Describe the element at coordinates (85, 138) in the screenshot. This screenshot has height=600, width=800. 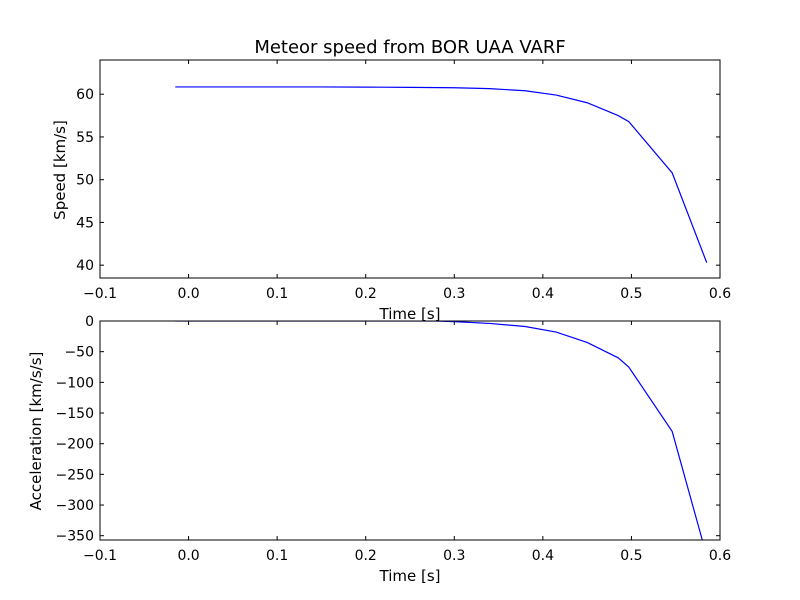
I see `speed-chart-ytick-label: 55` at that location.